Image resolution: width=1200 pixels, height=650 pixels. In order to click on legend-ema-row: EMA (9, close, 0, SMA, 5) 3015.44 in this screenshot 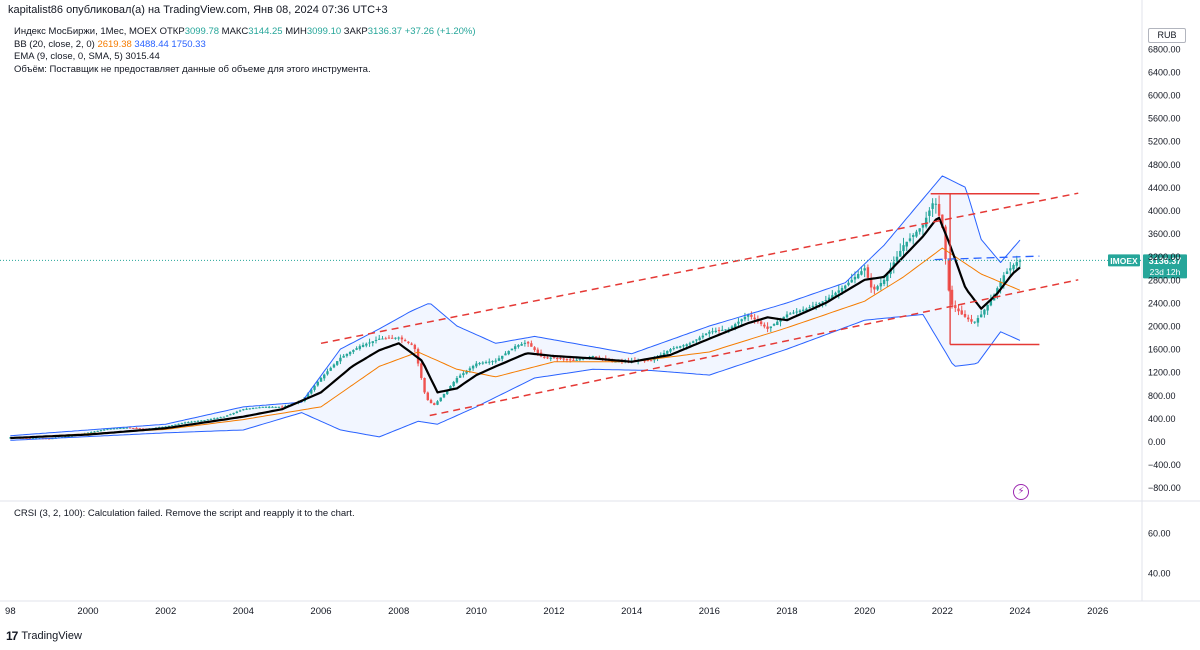, I will do `click(87, 56)`.